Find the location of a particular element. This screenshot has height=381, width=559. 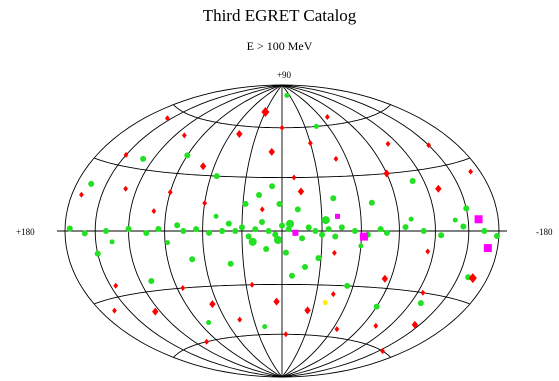

longitude-label-left: +180 is located at coordinates (25, 232).